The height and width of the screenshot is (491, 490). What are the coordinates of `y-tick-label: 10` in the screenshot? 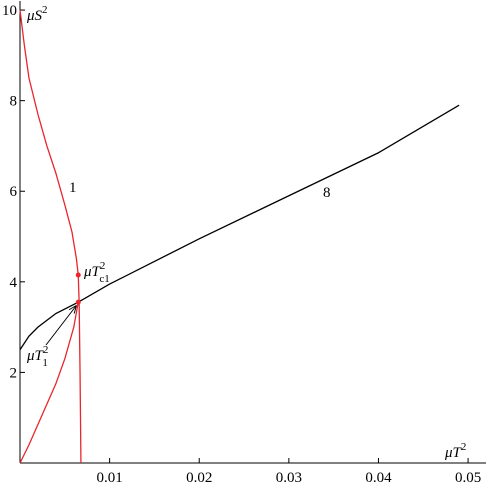 It's located at (9, 11).